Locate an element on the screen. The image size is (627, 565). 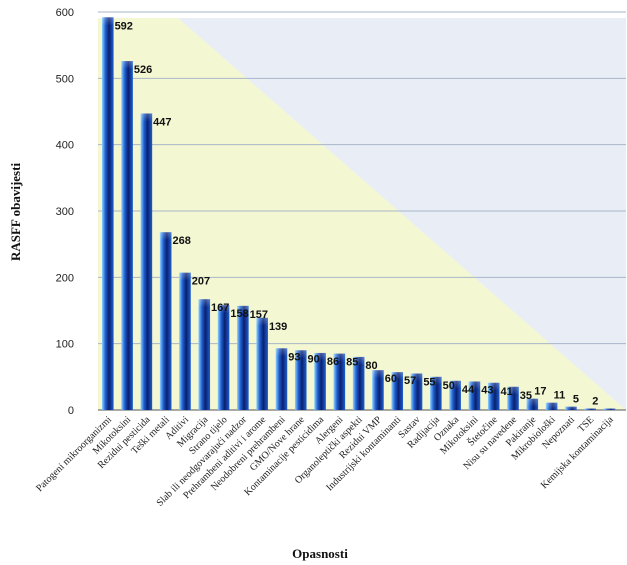
data-label: 158 is located at coordinates (239, 314).